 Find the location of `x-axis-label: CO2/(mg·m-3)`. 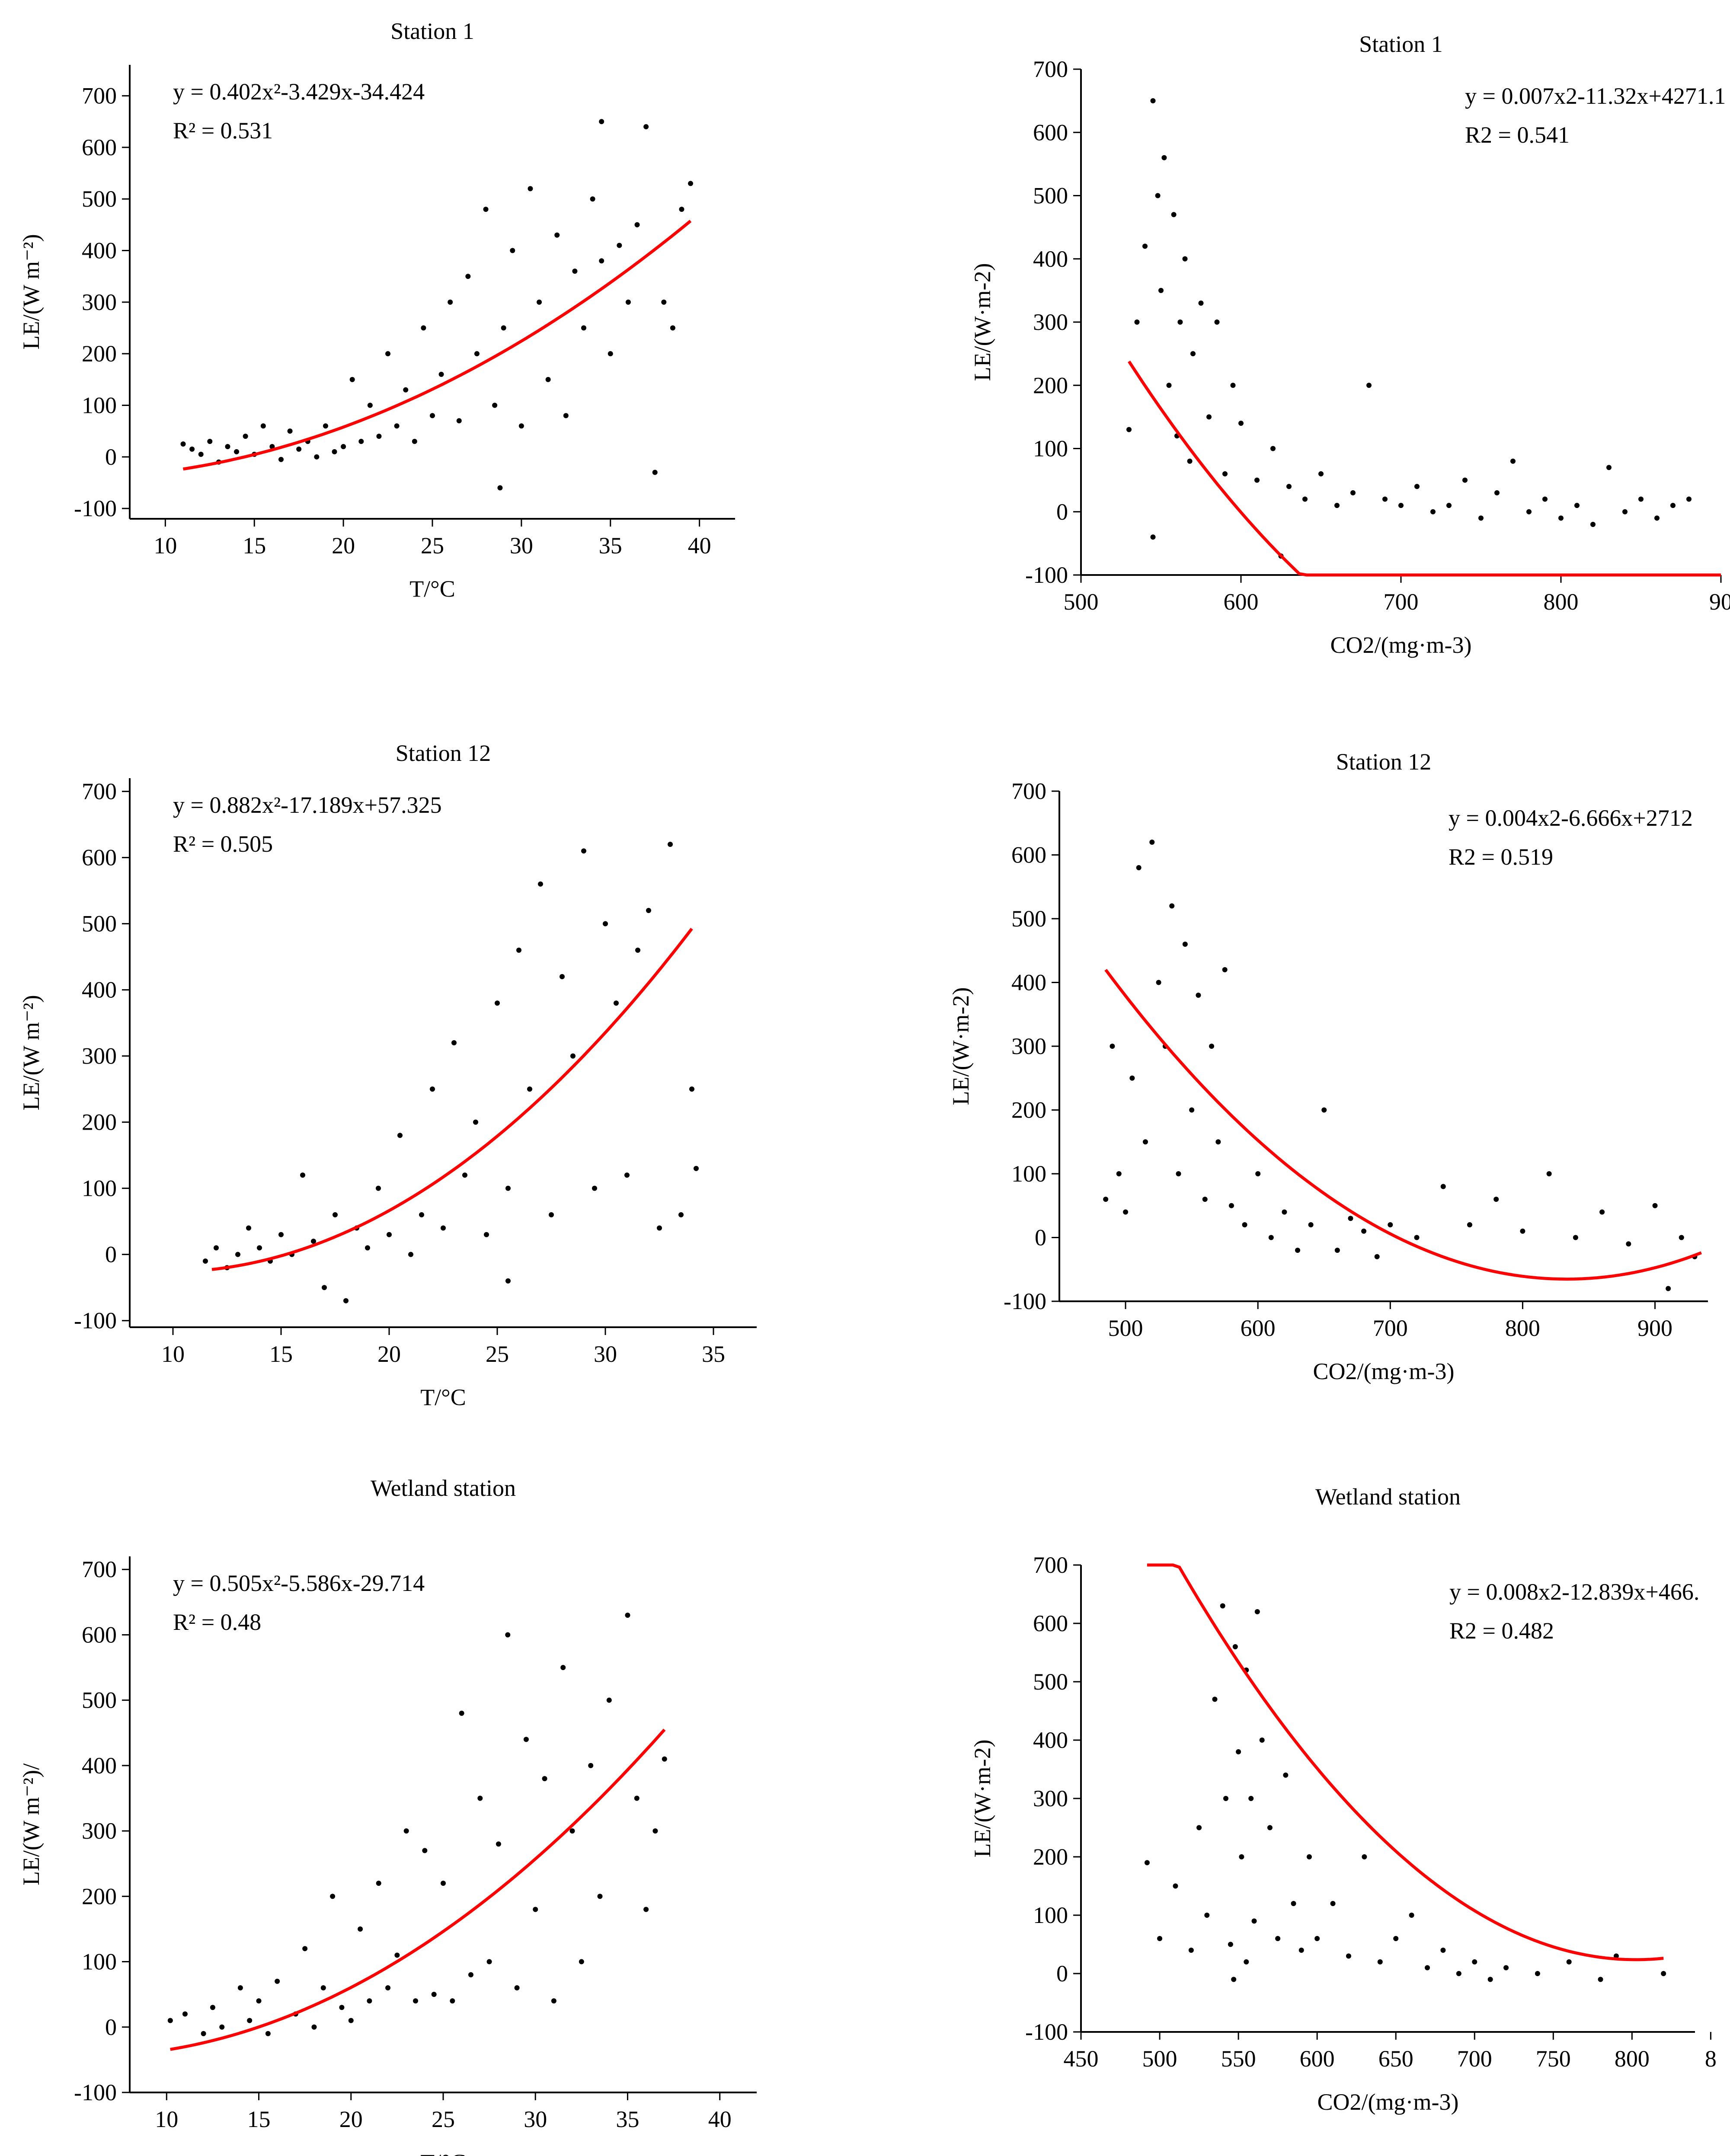

x-axis-label: CO2/(mg·m-3) is located at coordinates (1401, 645).